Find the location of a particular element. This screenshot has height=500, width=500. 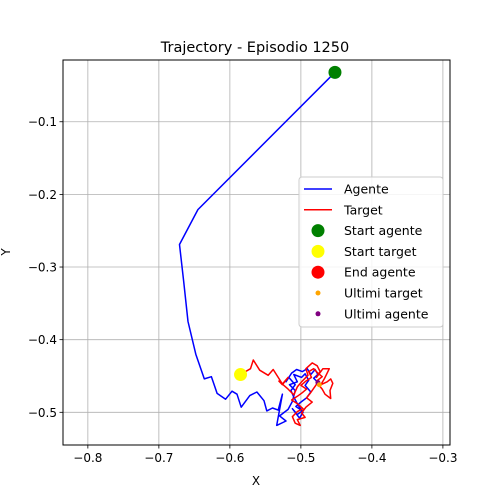

x-tick-label: −0.8 is located at coordinates (87, 458).